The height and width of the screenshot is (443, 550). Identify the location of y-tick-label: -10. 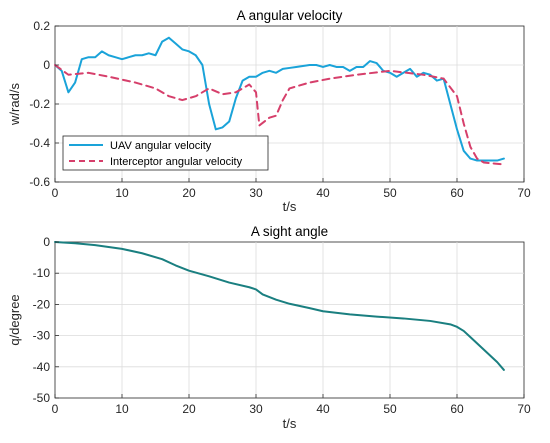
(42, 273).